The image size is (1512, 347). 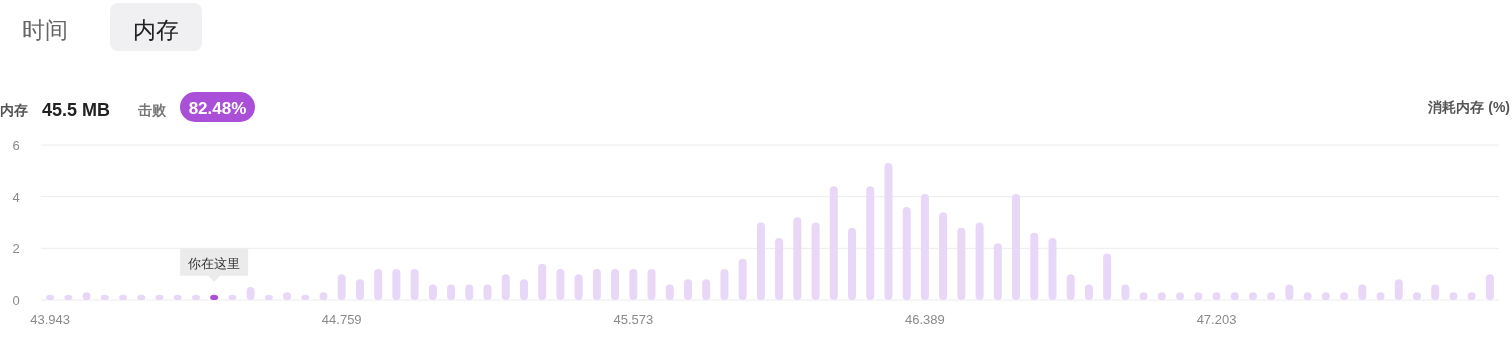 I want to click on y-axis-title: 消耗内存 (%), so click(x=1468, y=107).